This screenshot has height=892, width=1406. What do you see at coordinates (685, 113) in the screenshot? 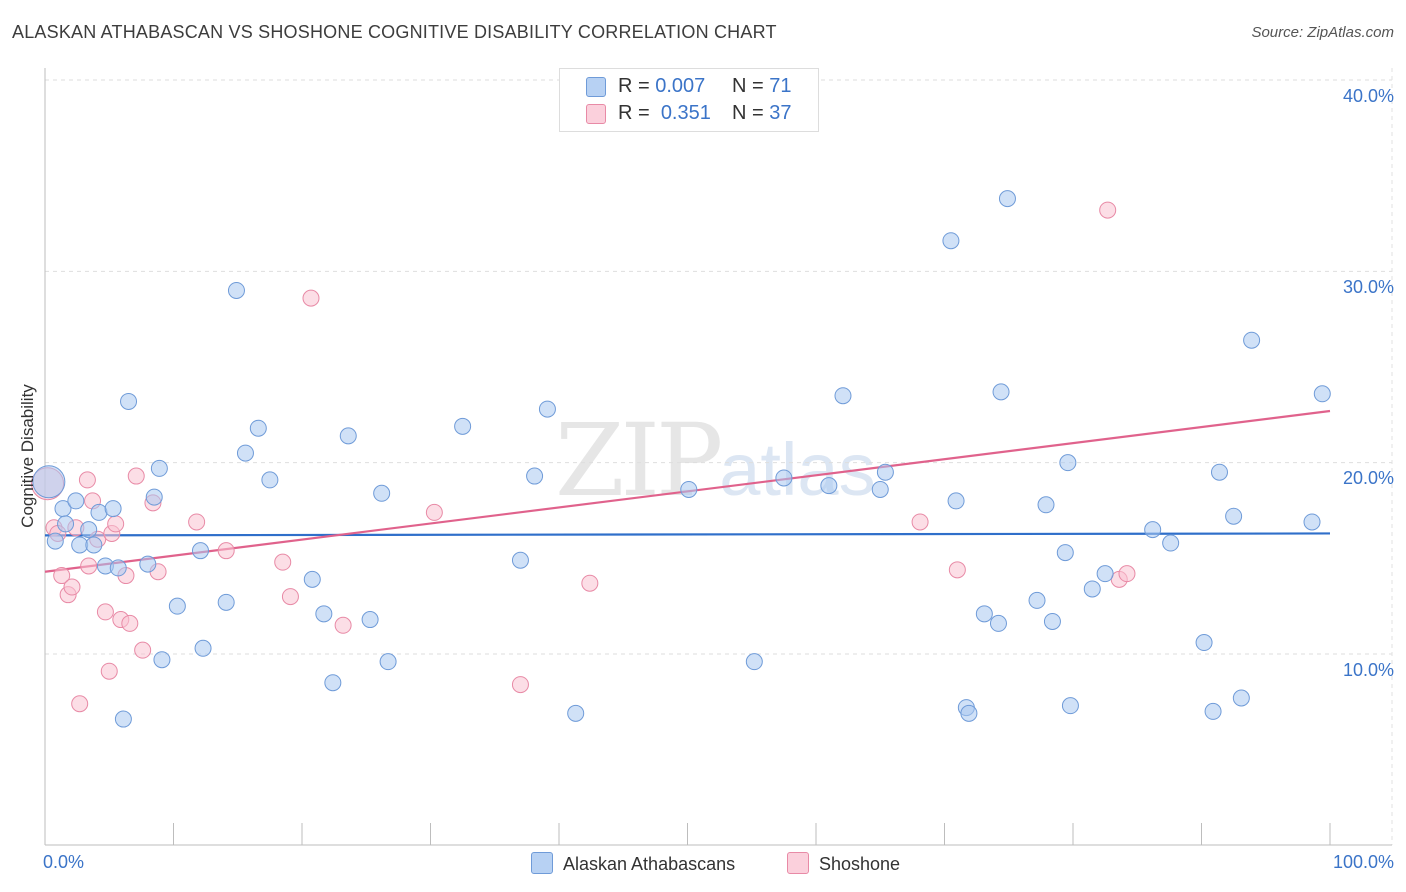
I see `legend-r-value: 0.351` at bounding box center [685, 113].